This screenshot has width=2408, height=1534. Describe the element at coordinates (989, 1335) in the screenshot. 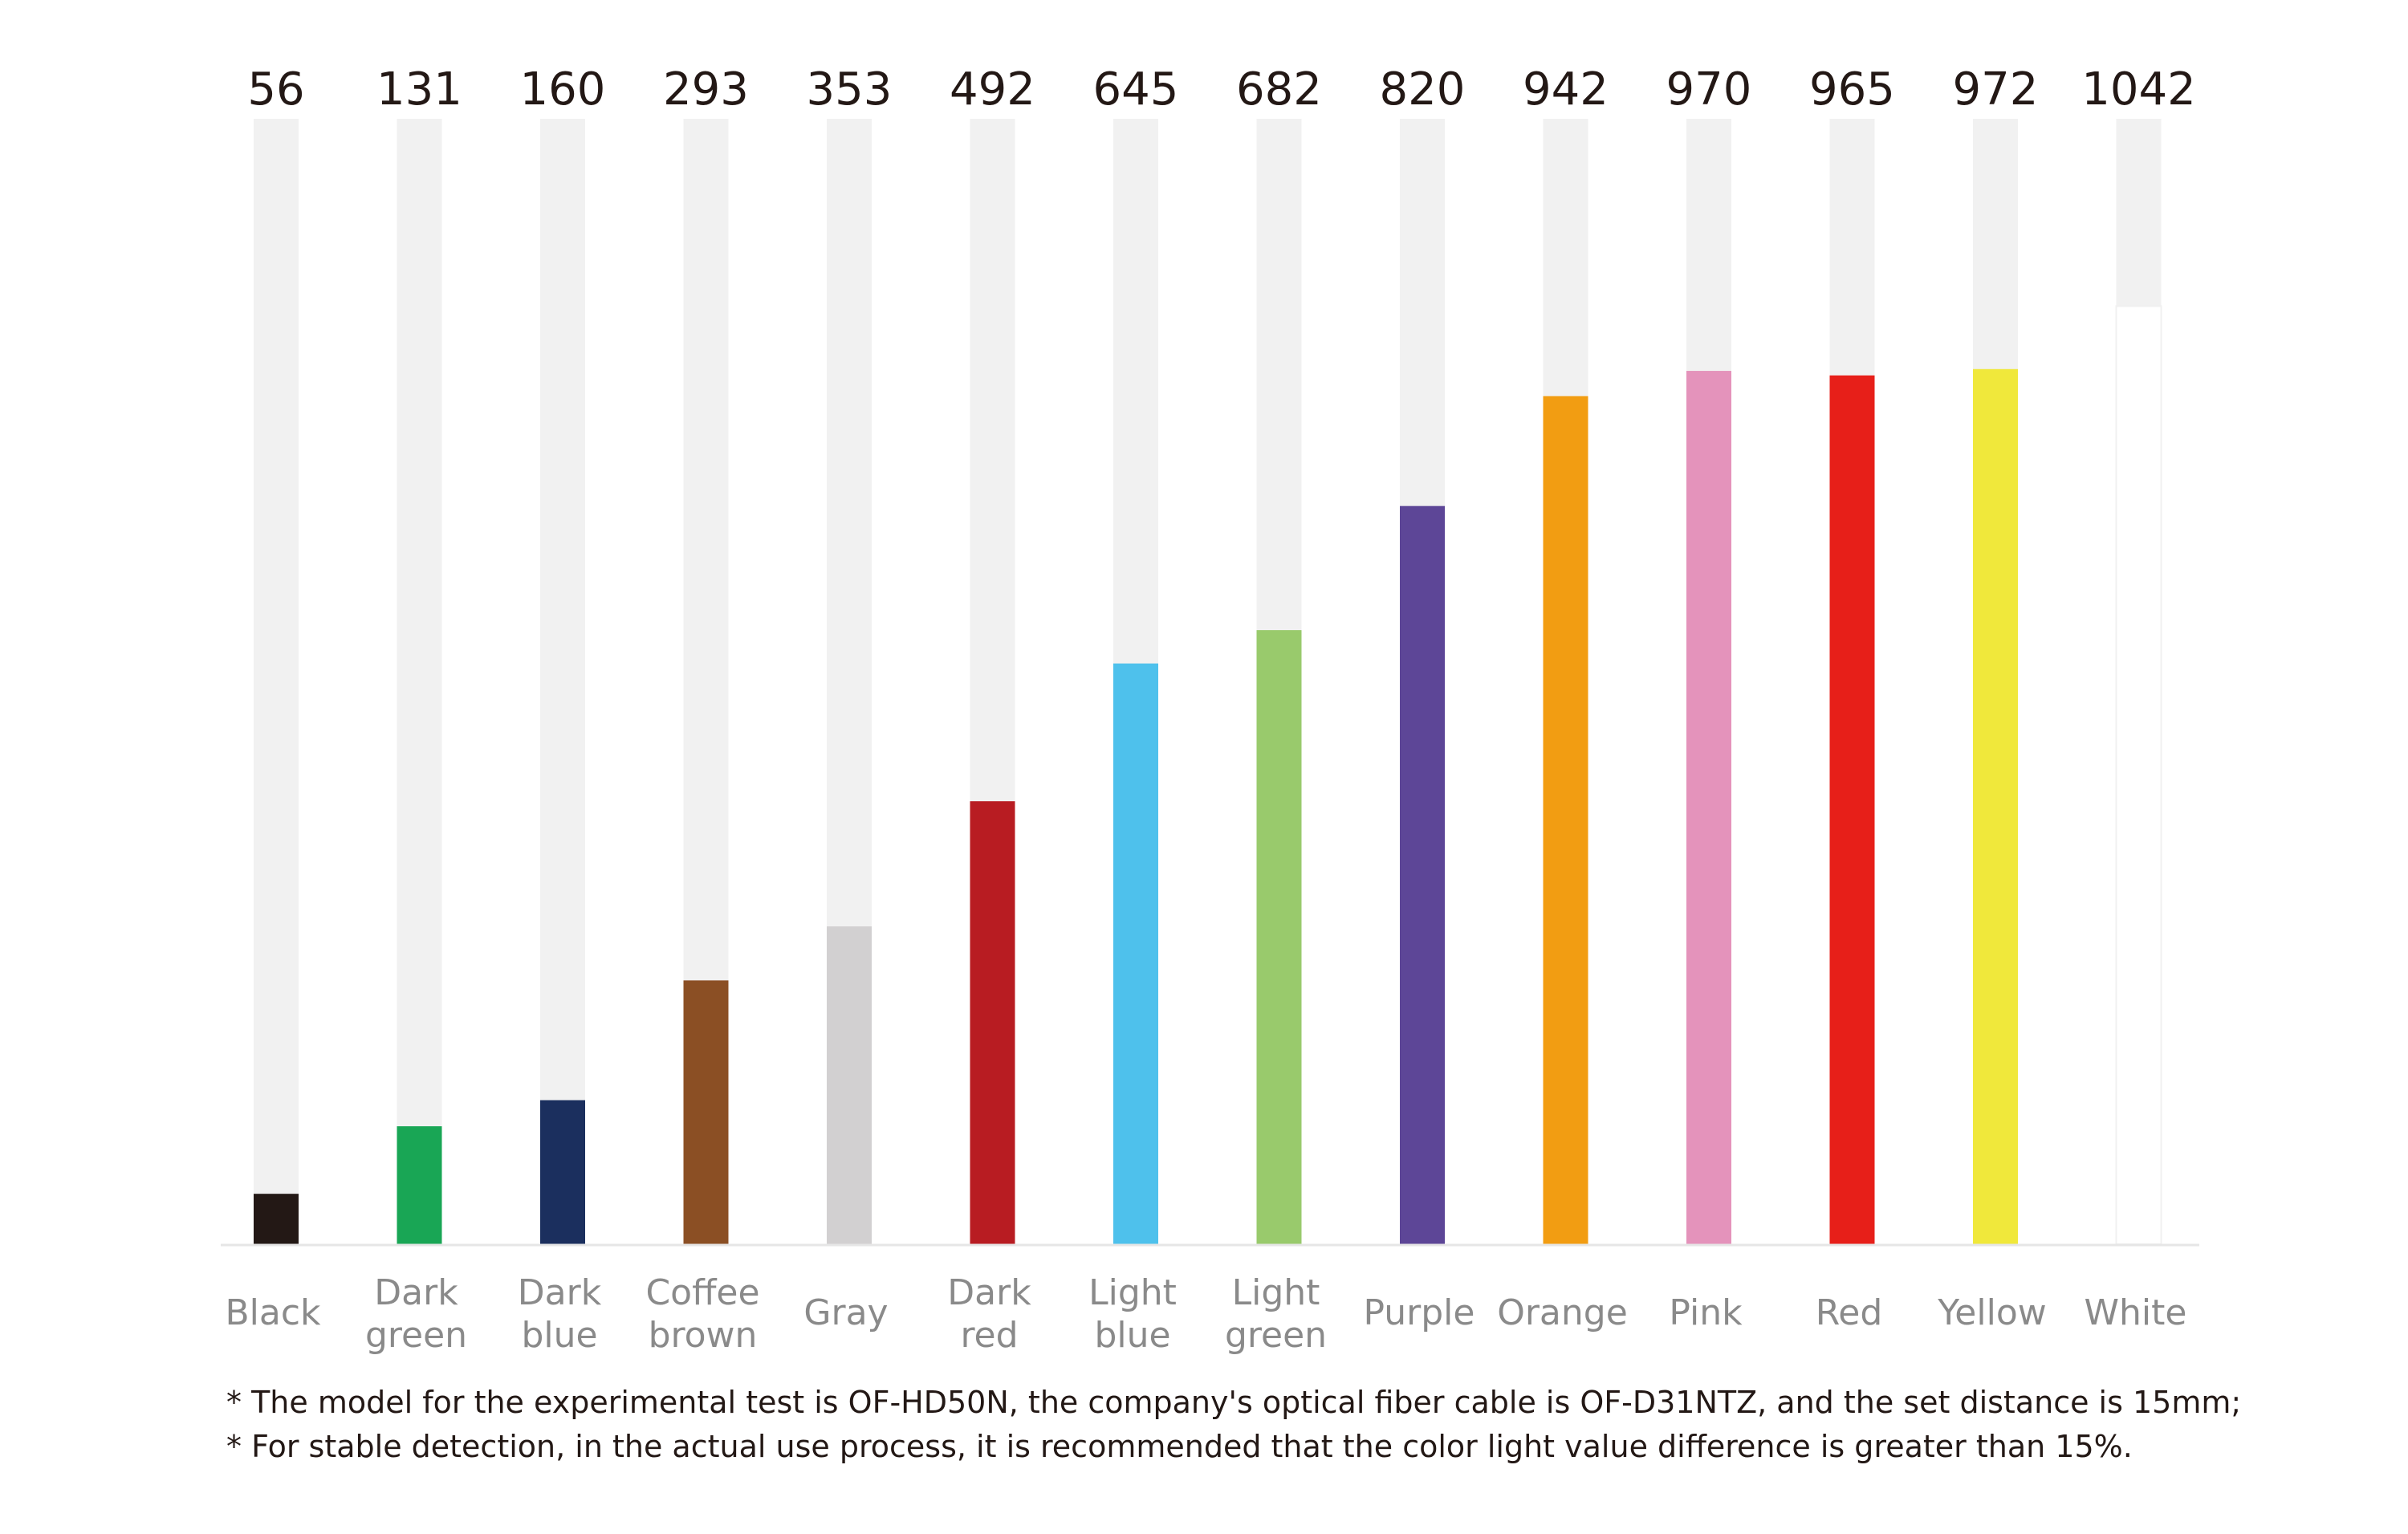

I see `category-label-line: red` at that location.